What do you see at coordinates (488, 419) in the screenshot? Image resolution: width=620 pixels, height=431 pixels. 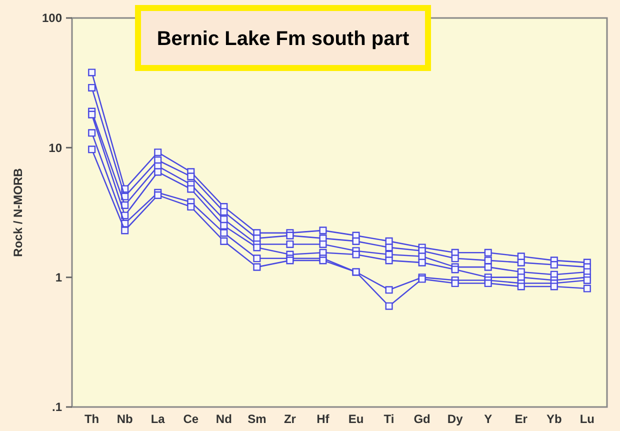 I see `x-tick-label: Y` at bounding box center [488, 419].